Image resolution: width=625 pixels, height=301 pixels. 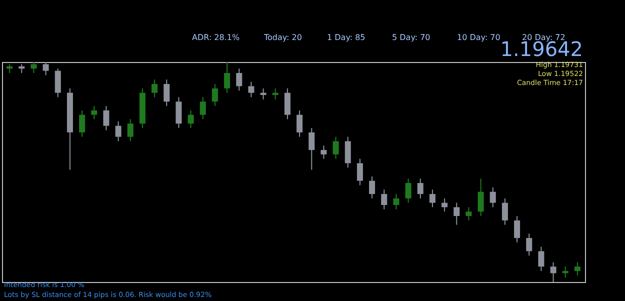 I want to click on text: 20 Day: 72, so click(x=544, y=37).